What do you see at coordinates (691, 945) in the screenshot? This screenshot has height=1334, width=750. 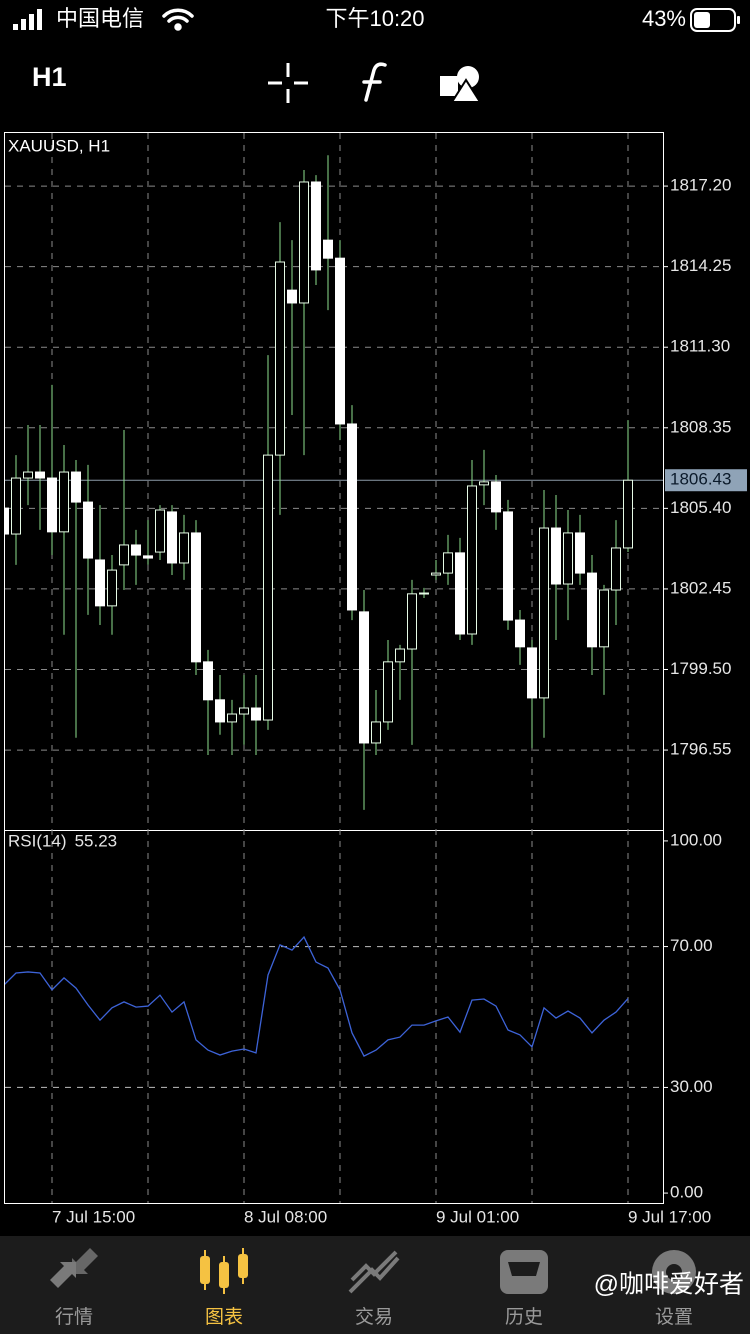 I see `y-tick-label: 70.00` at bounding box center [691, 945].